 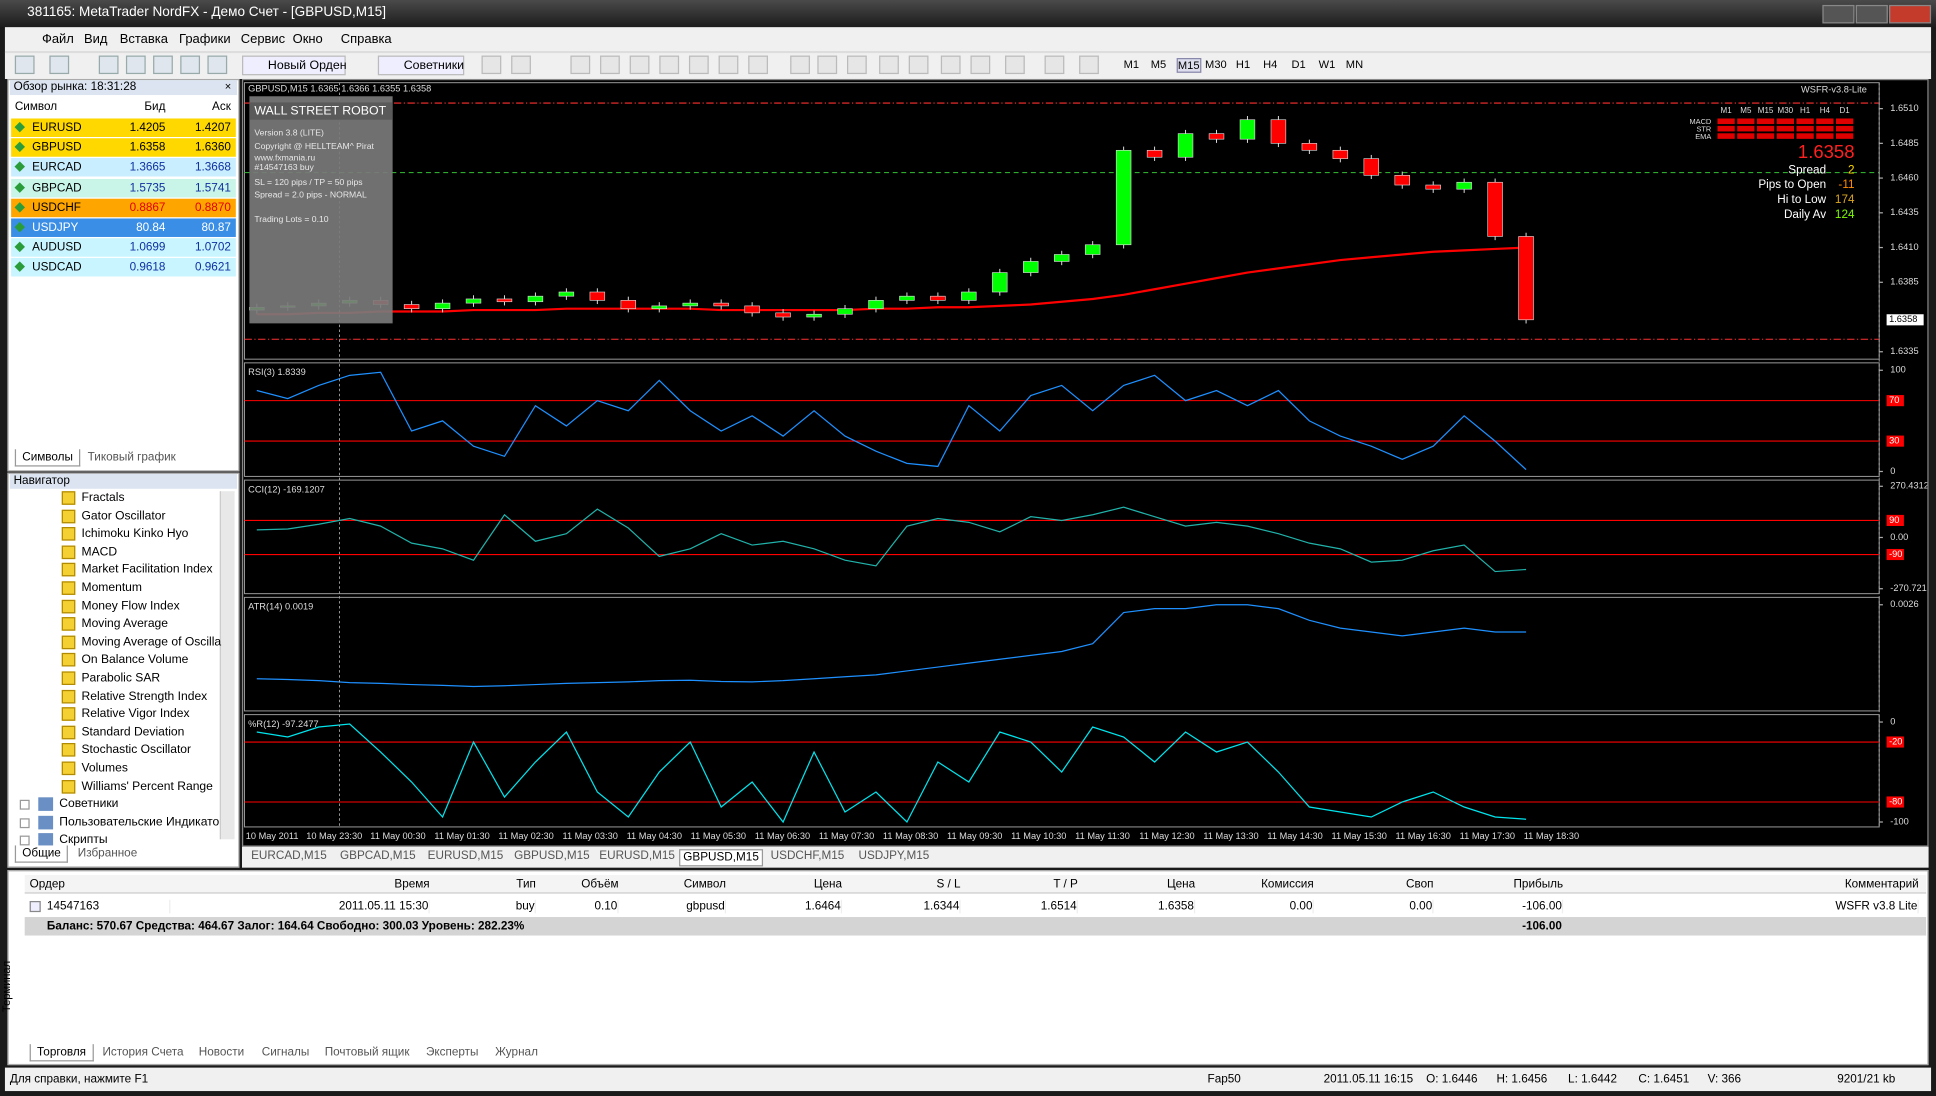 What do you see at coordinates (516, 1052) in the screenshot?
I see `terminal-tab: Журнал` at bounding box center [516, 1052].